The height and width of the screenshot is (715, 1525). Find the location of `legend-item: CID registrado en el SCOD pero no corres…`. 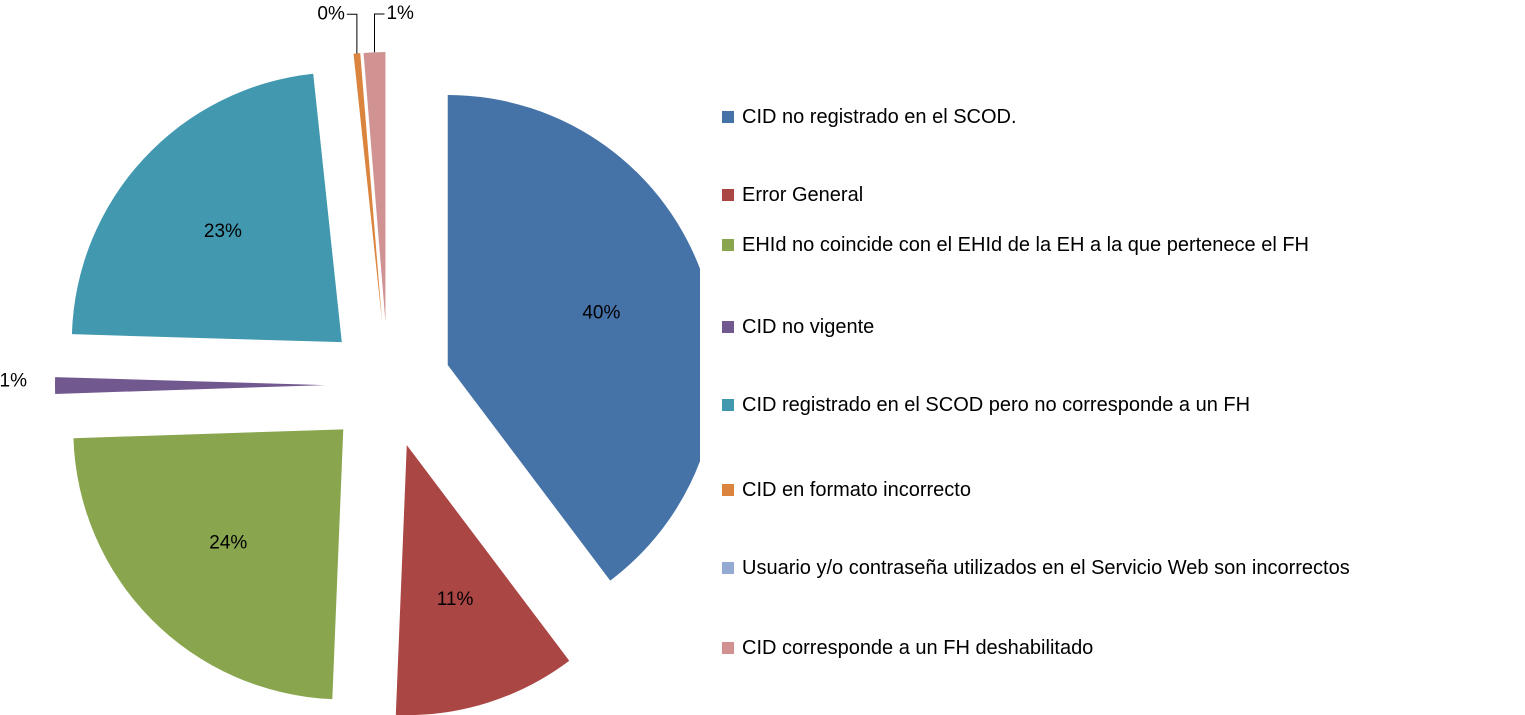

legend-item: CID registrado en el SCOD pero no corres… is located at coordinates (1117, 405).